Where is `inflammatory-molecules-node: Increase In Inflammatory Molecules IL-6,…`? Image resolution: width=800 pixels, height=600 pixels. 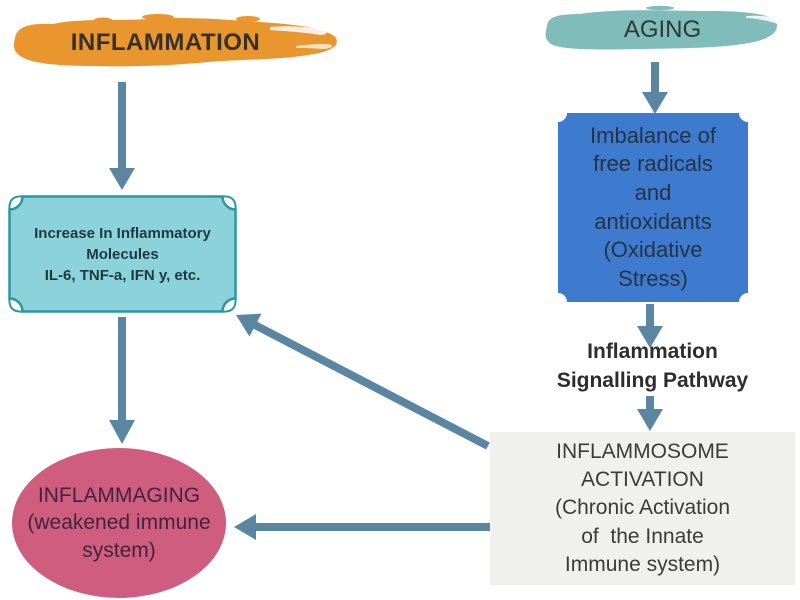 inflammatory-molecules-node: Increase In Inflammatory Molecules IL-6,… is located at coordinates (122, 254).